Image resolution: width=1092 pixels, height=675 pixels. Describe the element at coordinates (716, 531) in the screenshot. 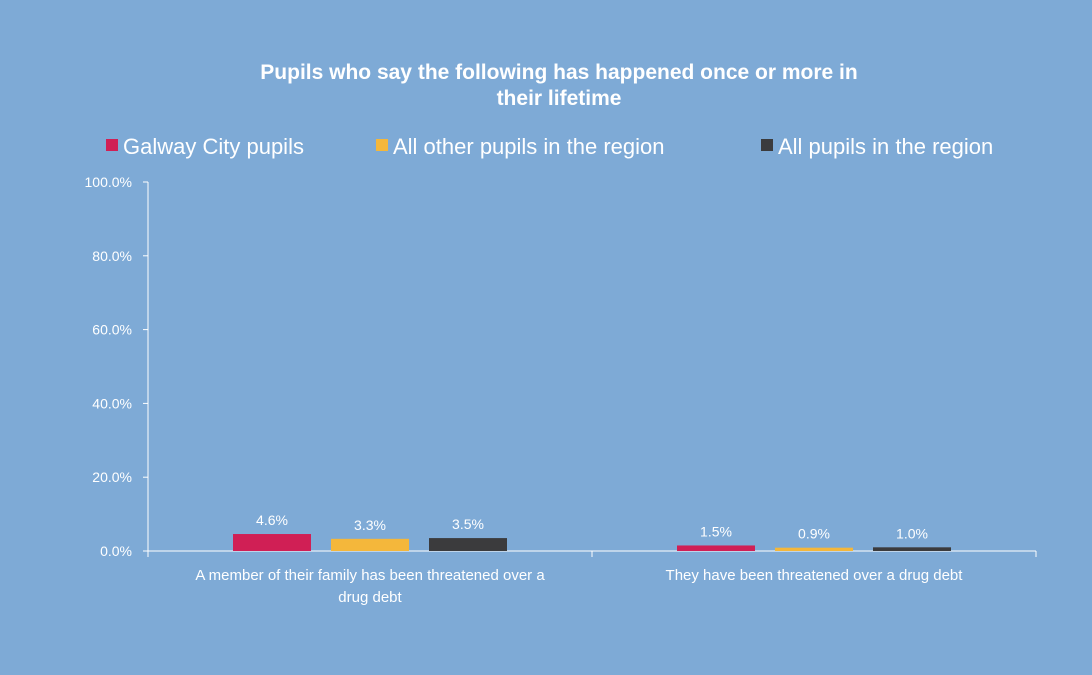

I see `data-label: 1.5%` at that location.